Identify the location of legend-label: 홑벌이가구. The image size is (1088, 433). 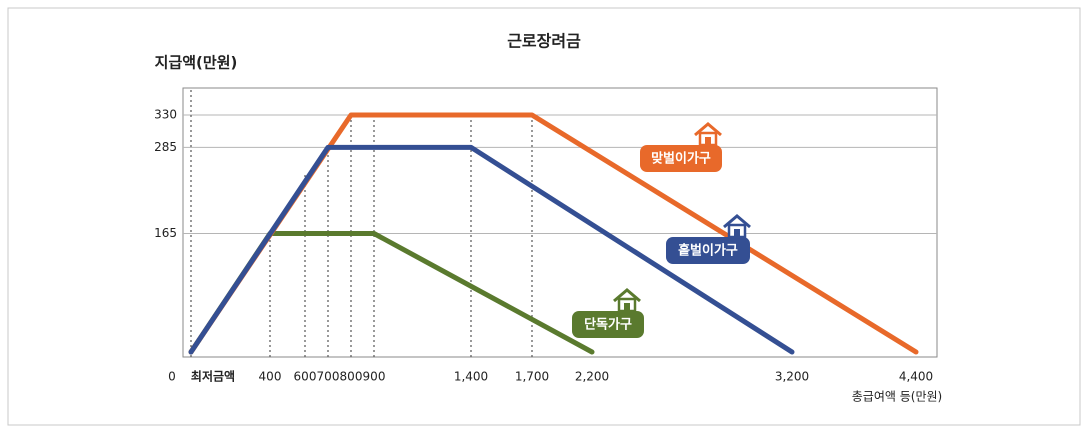
(708, 251).